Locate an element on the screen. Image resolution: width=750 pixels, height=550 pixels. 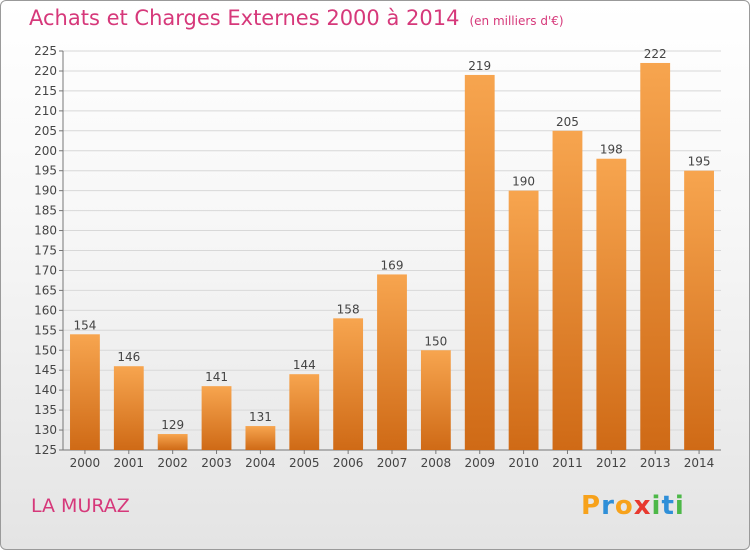
data-label: 222 is located at coordinates (655, 54).